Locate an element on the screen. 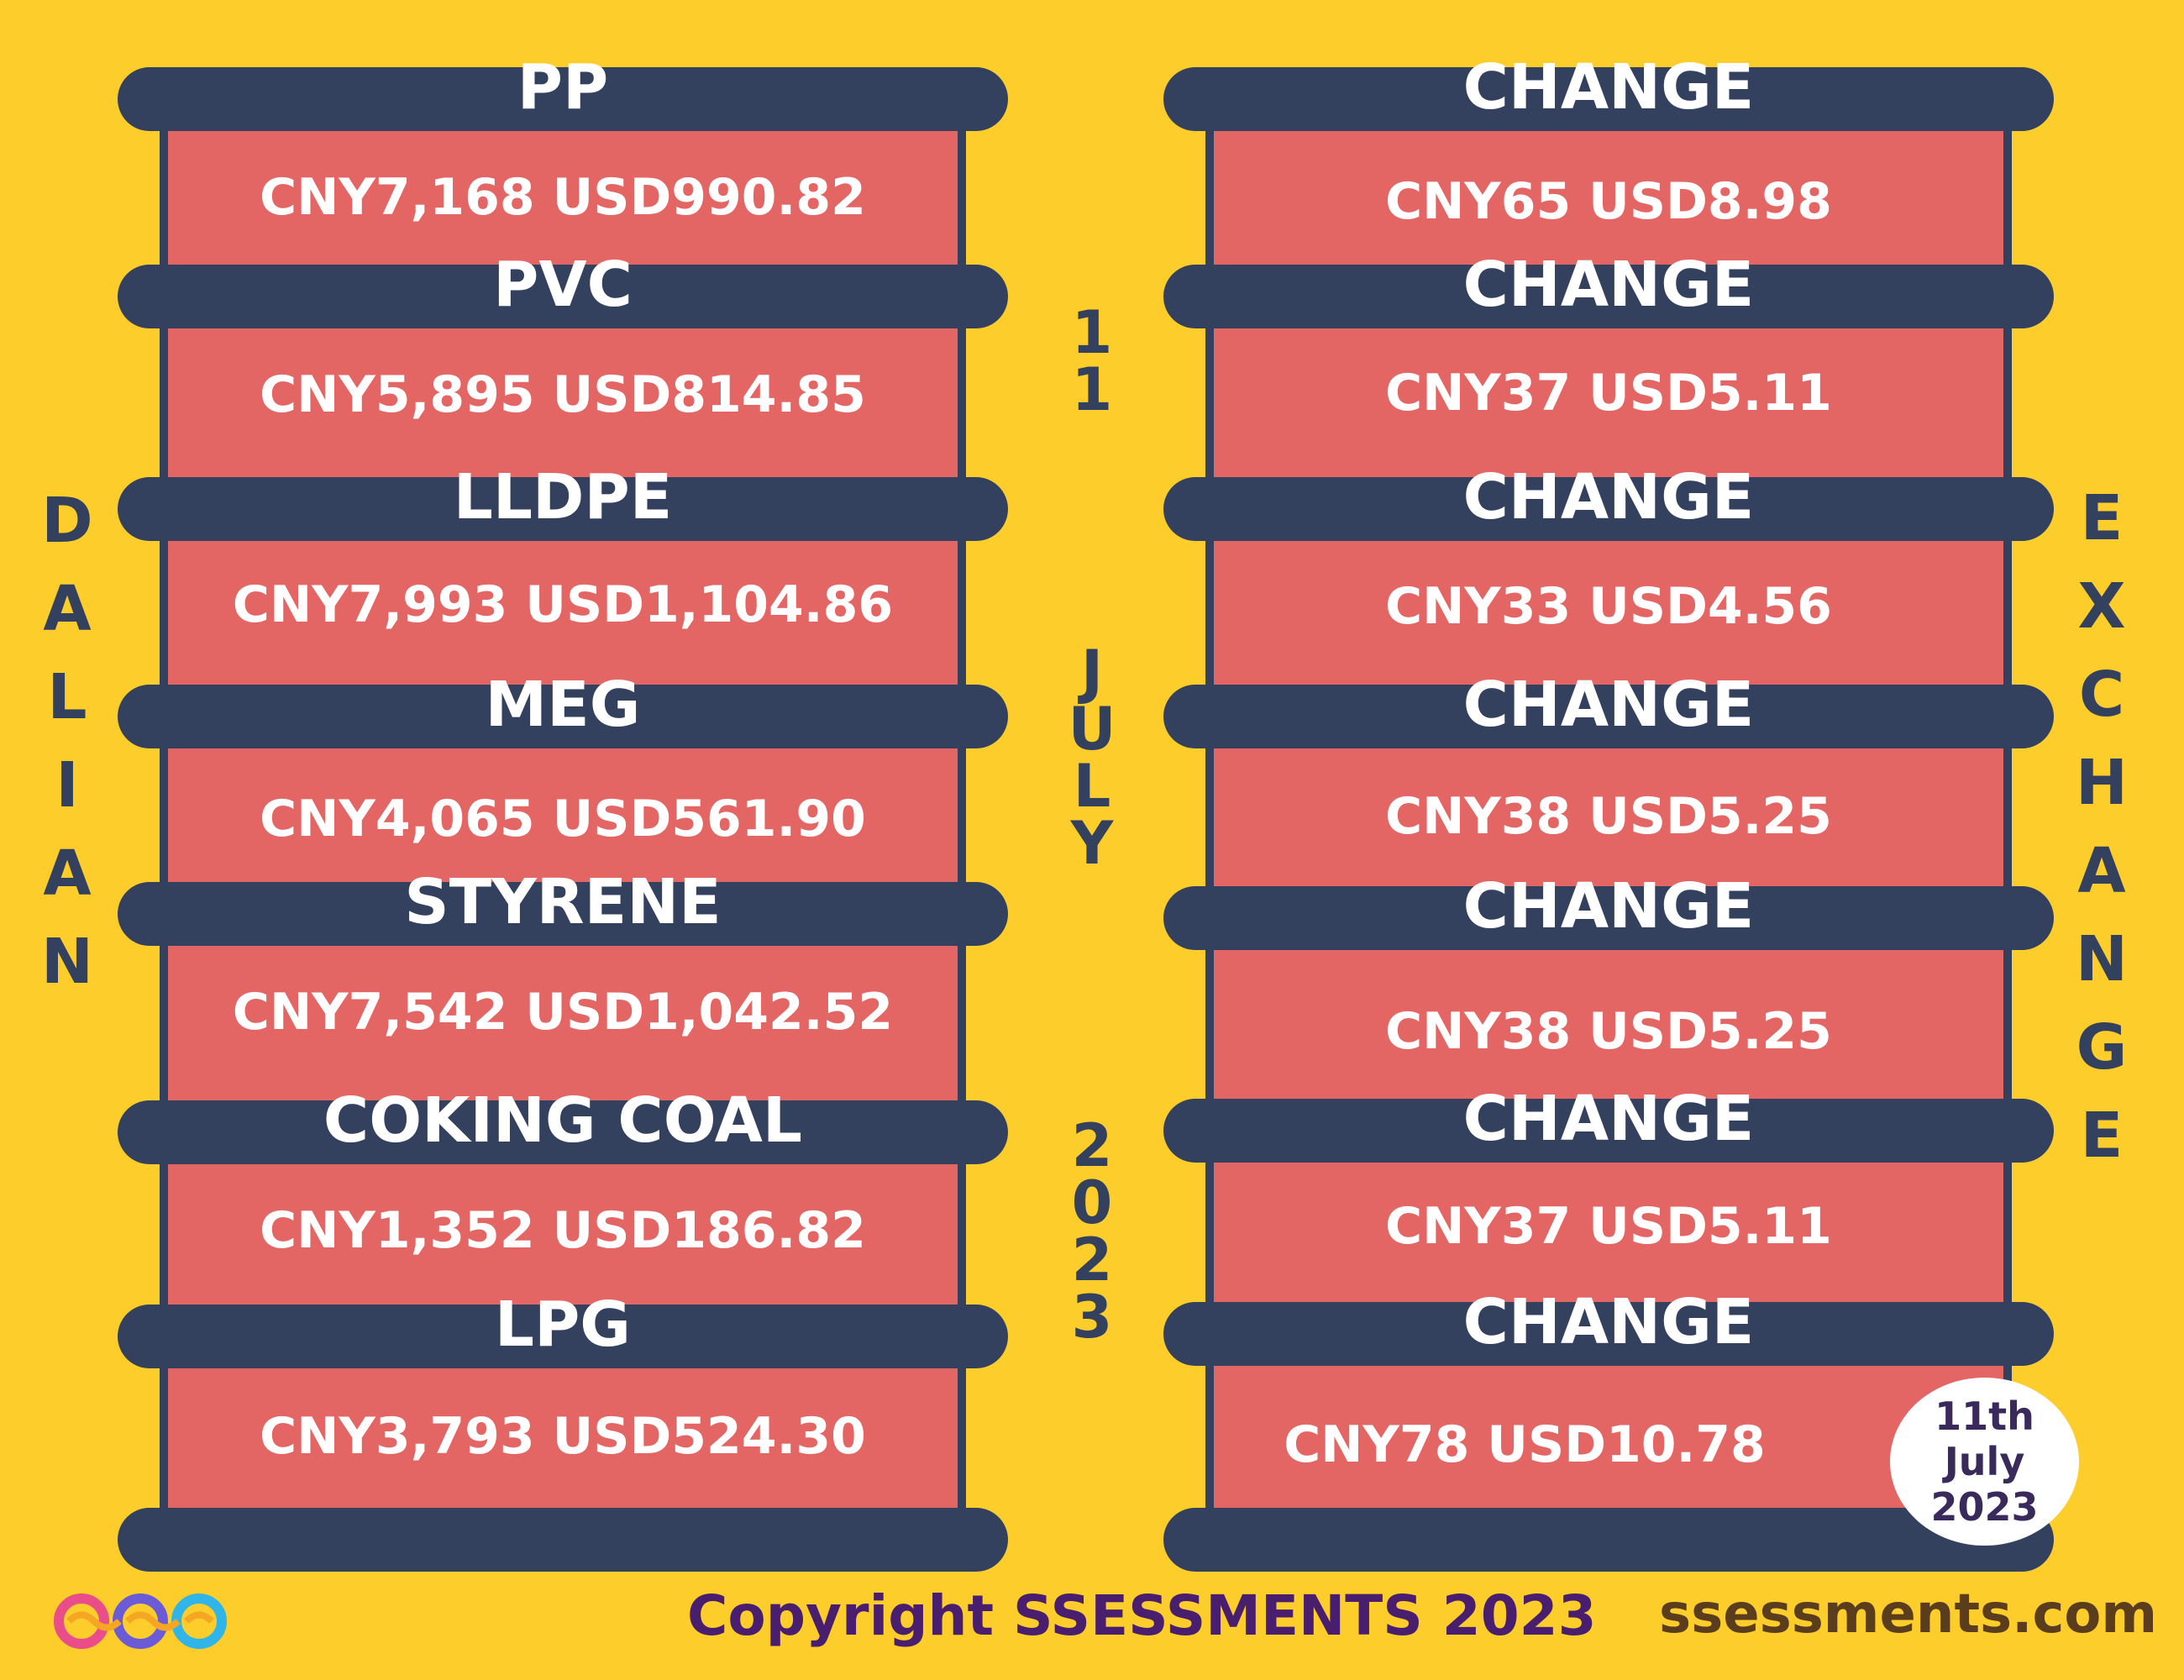 This screenshot has height=1680, width=2184. commodity-name: COKING COAL is located at coordinates (563, 1120).